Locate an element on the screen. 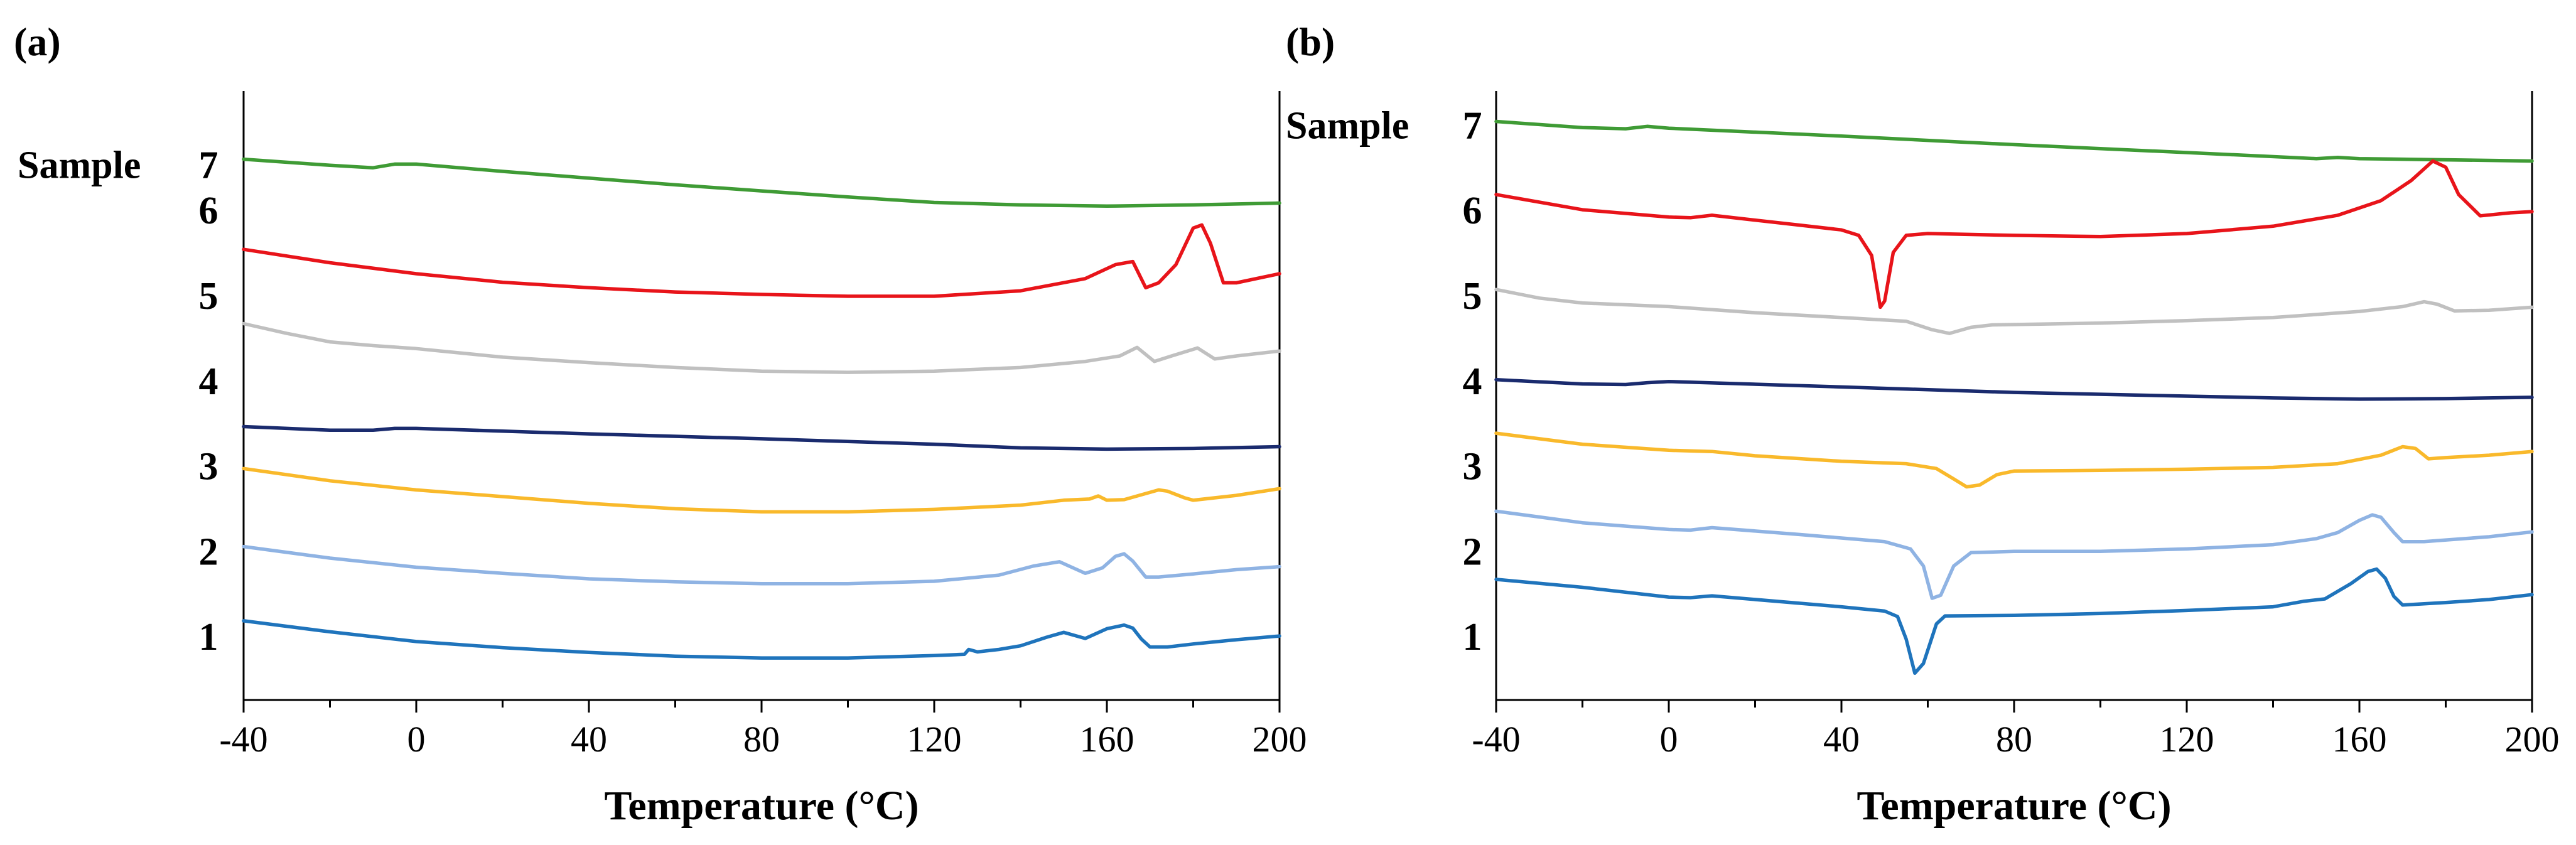 The width and height of the screenshot is (2576, 845). panel-a-sample-label-5: 5 is located at coordinates (208, 296).